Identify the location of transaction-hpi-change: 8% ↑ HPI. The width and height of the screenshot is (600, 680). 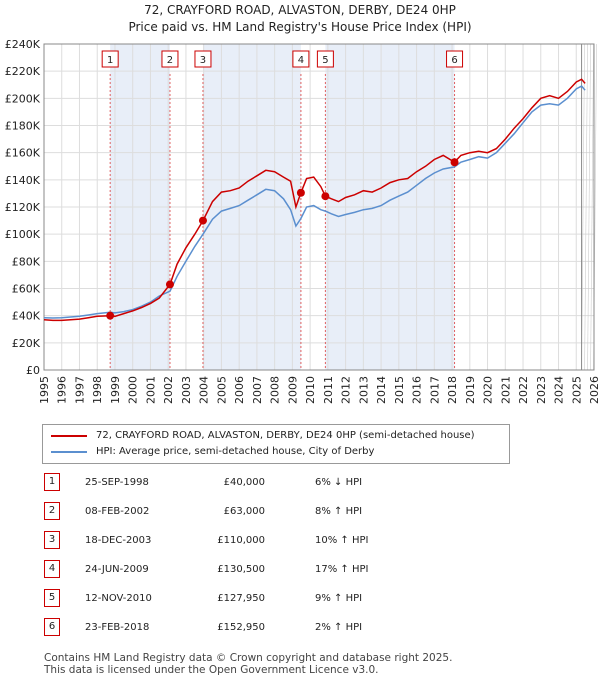
(339, 511).